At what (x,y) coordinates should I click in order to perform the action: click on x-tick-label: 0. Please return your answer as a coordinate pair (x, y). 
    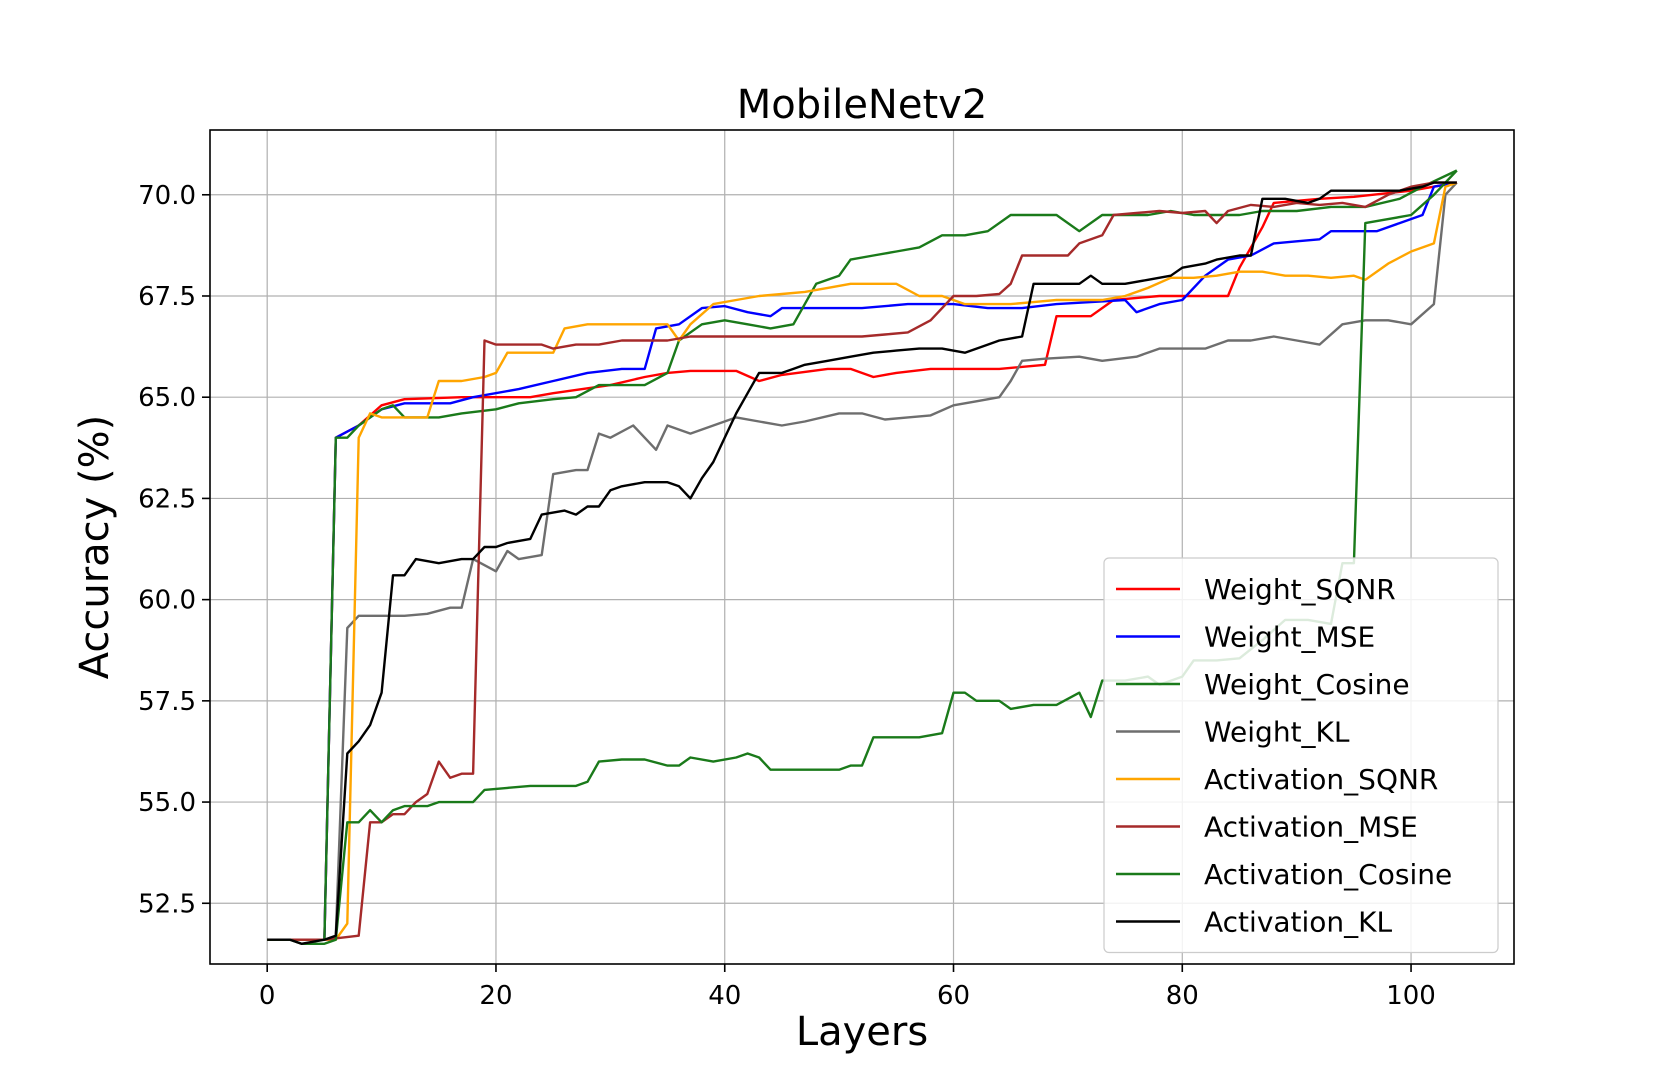
    Looking at the image, I should click on (267, 996).